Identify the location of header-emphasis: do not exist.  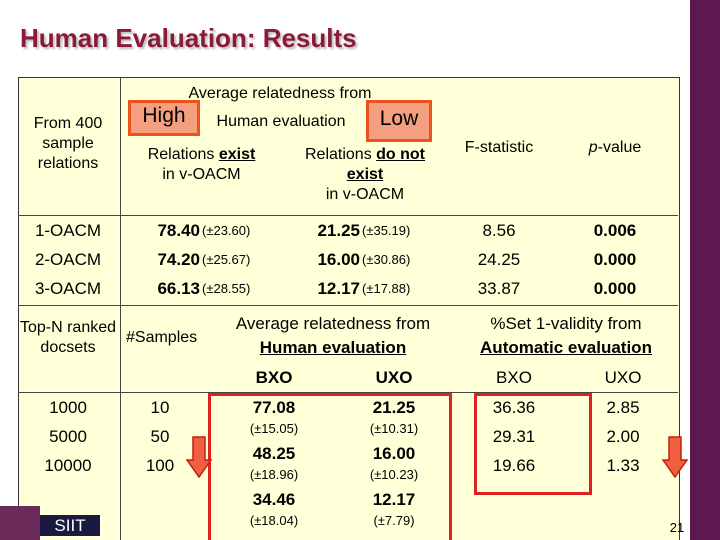
(386, 164).